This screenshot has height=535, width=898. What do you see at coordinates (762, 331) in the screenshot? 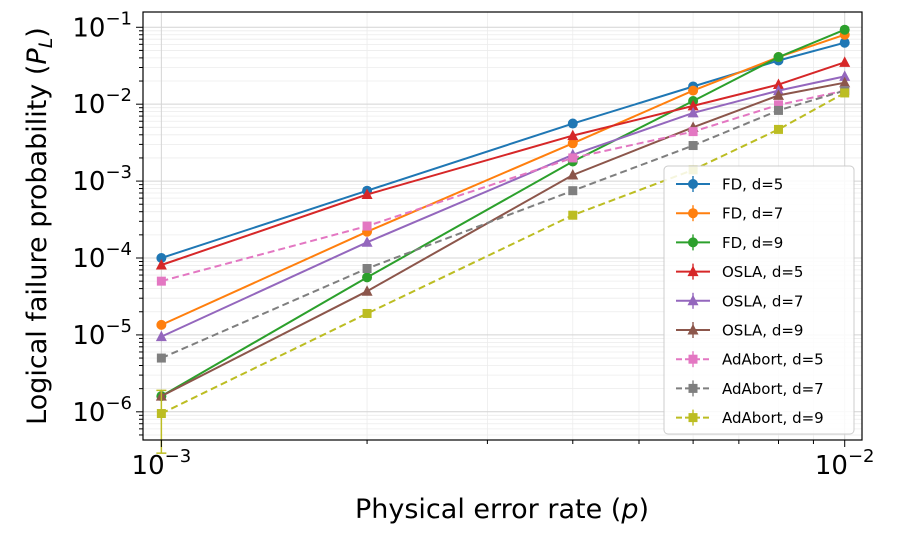
I see `legend-label: OSLA, d=9` at bounding box center [762, 331].